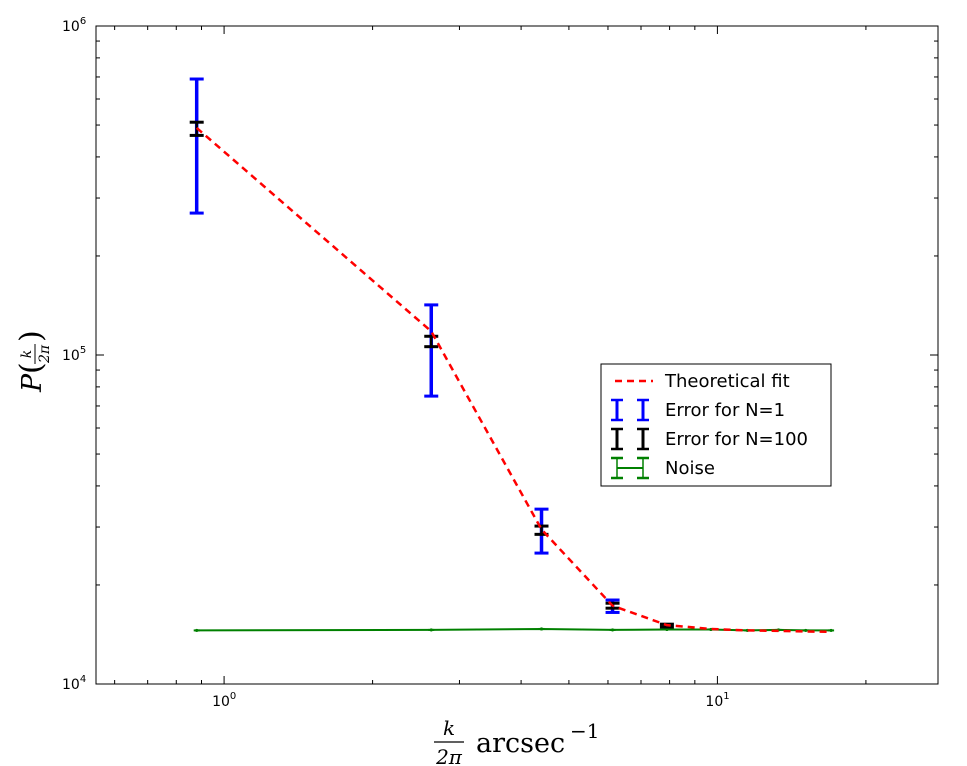 This screenshot has height=766, width=967. What do you see at coordinates (224, 700) in the screenshot?
I see `x-tick-label: 10⁰` at bounding box center [224, 700].